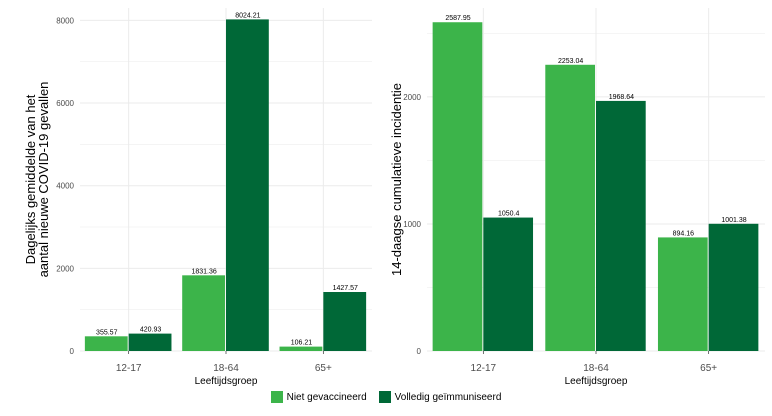 This screenshot has width=772, height=416. Describe the element at coordinates (326, 397) in the screenshot. I see `legend-label-niet-gevaccineerd: Niet gevaccineerd` at that location.